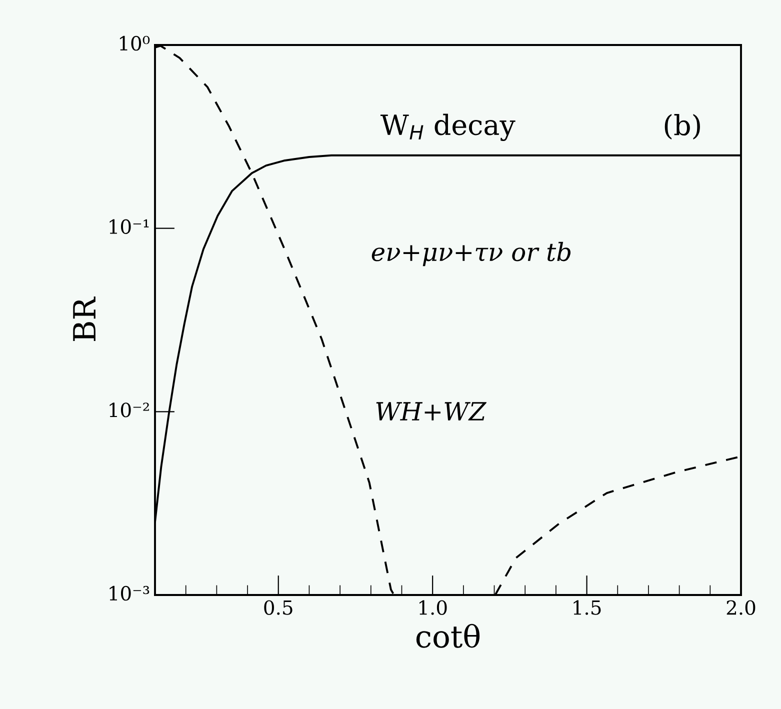  I want to click on y-tick-label: 10⁻², so click(129, 410).